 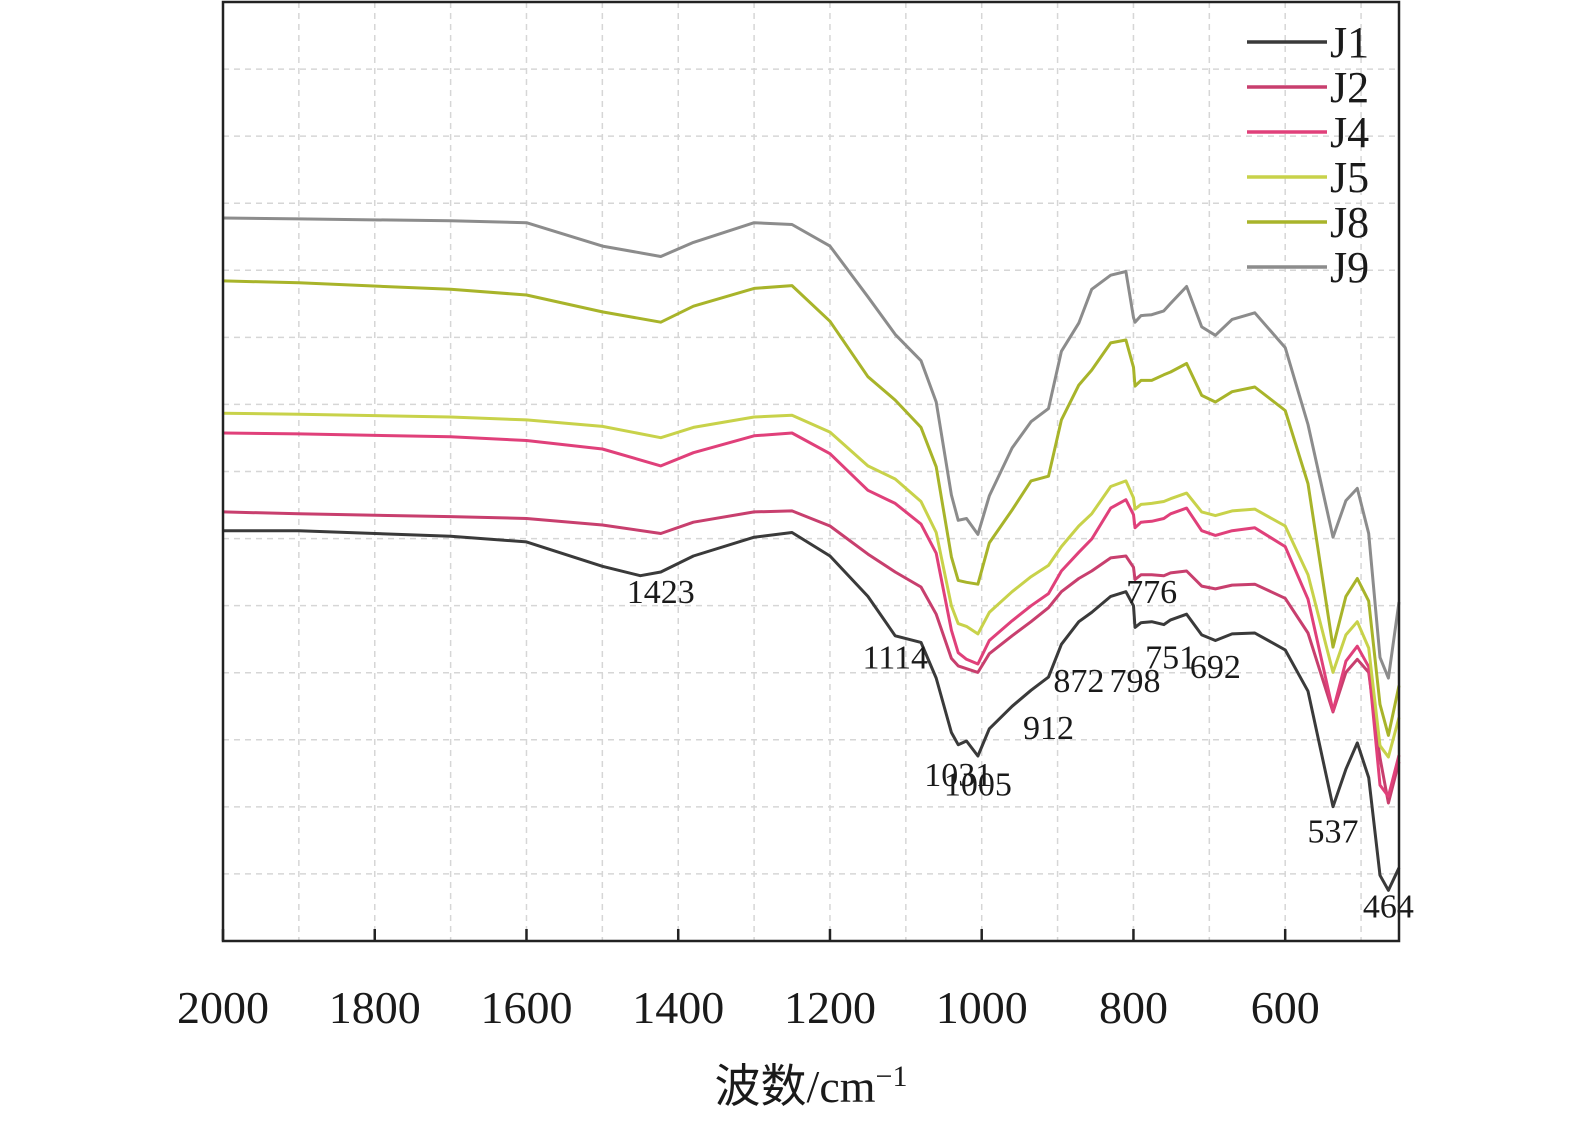 I want to click on peak-label: 537, so click(x=1332, y=831).